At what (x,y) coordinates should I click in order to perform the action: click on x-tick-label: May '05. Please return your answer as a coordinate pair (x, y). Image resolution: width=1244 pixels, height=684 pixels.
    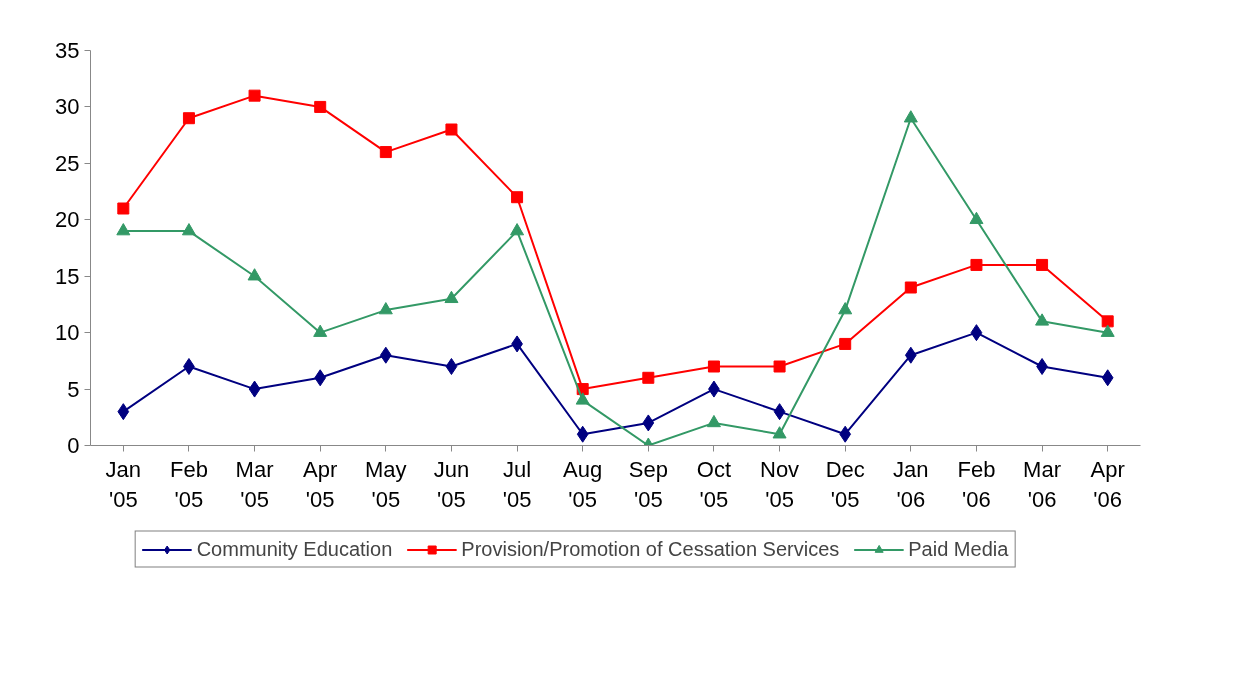
    Looking at the image, I should click on (386, 484).